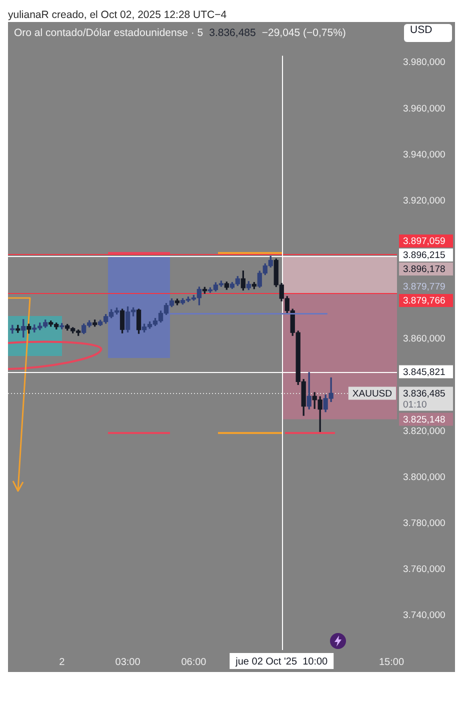  Describe the element at coordinates (415, 404) in the screenshot. I see `text: 01:10` at that location.